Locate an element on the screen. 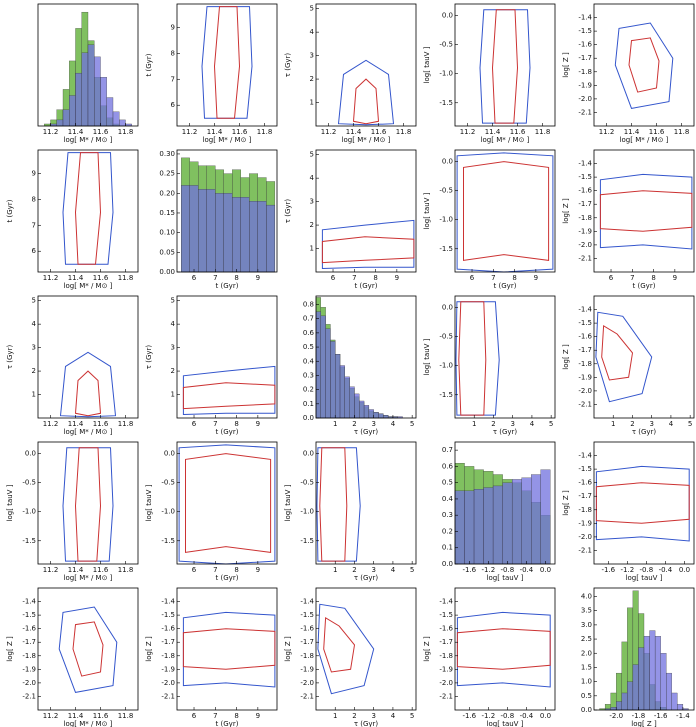 The height and width of the screenshot is (727, 696). y-tick-label: 0.4 is located at coordinates (448, 499).